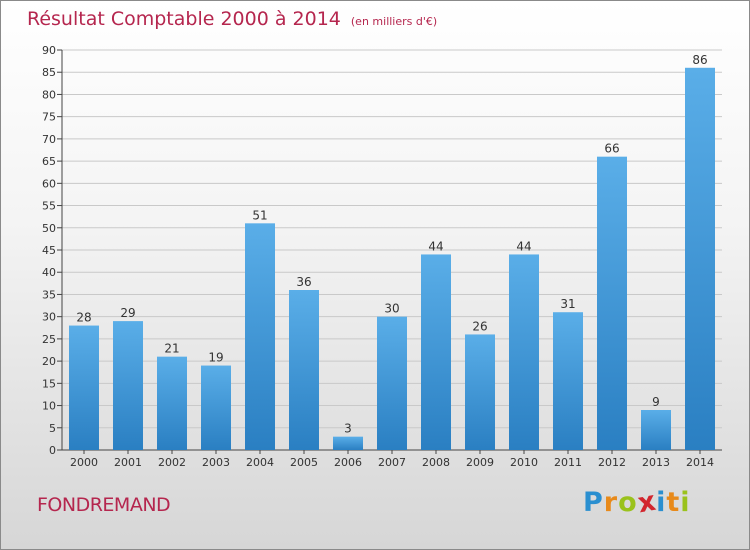 This screenshot has height=550, width=750. Describe the element at coordinates (612, 462) in the screenshot. I see `x-tick-label: 2012` at that location.